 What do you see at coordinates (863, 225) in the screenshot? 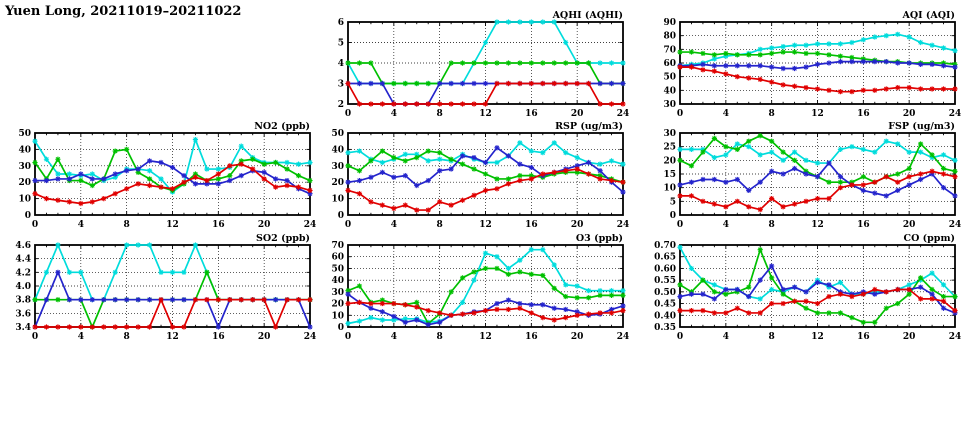
I see `x-tick-label: 16` at bounding box center [863, 225].